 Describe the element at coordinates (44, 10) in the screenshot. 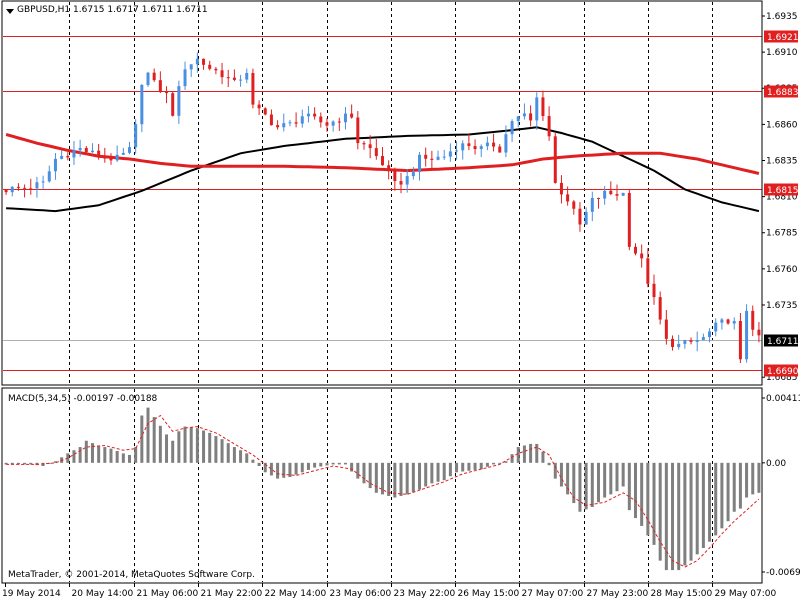

I see `symbol-name: GBPUSD,H1` at that location.